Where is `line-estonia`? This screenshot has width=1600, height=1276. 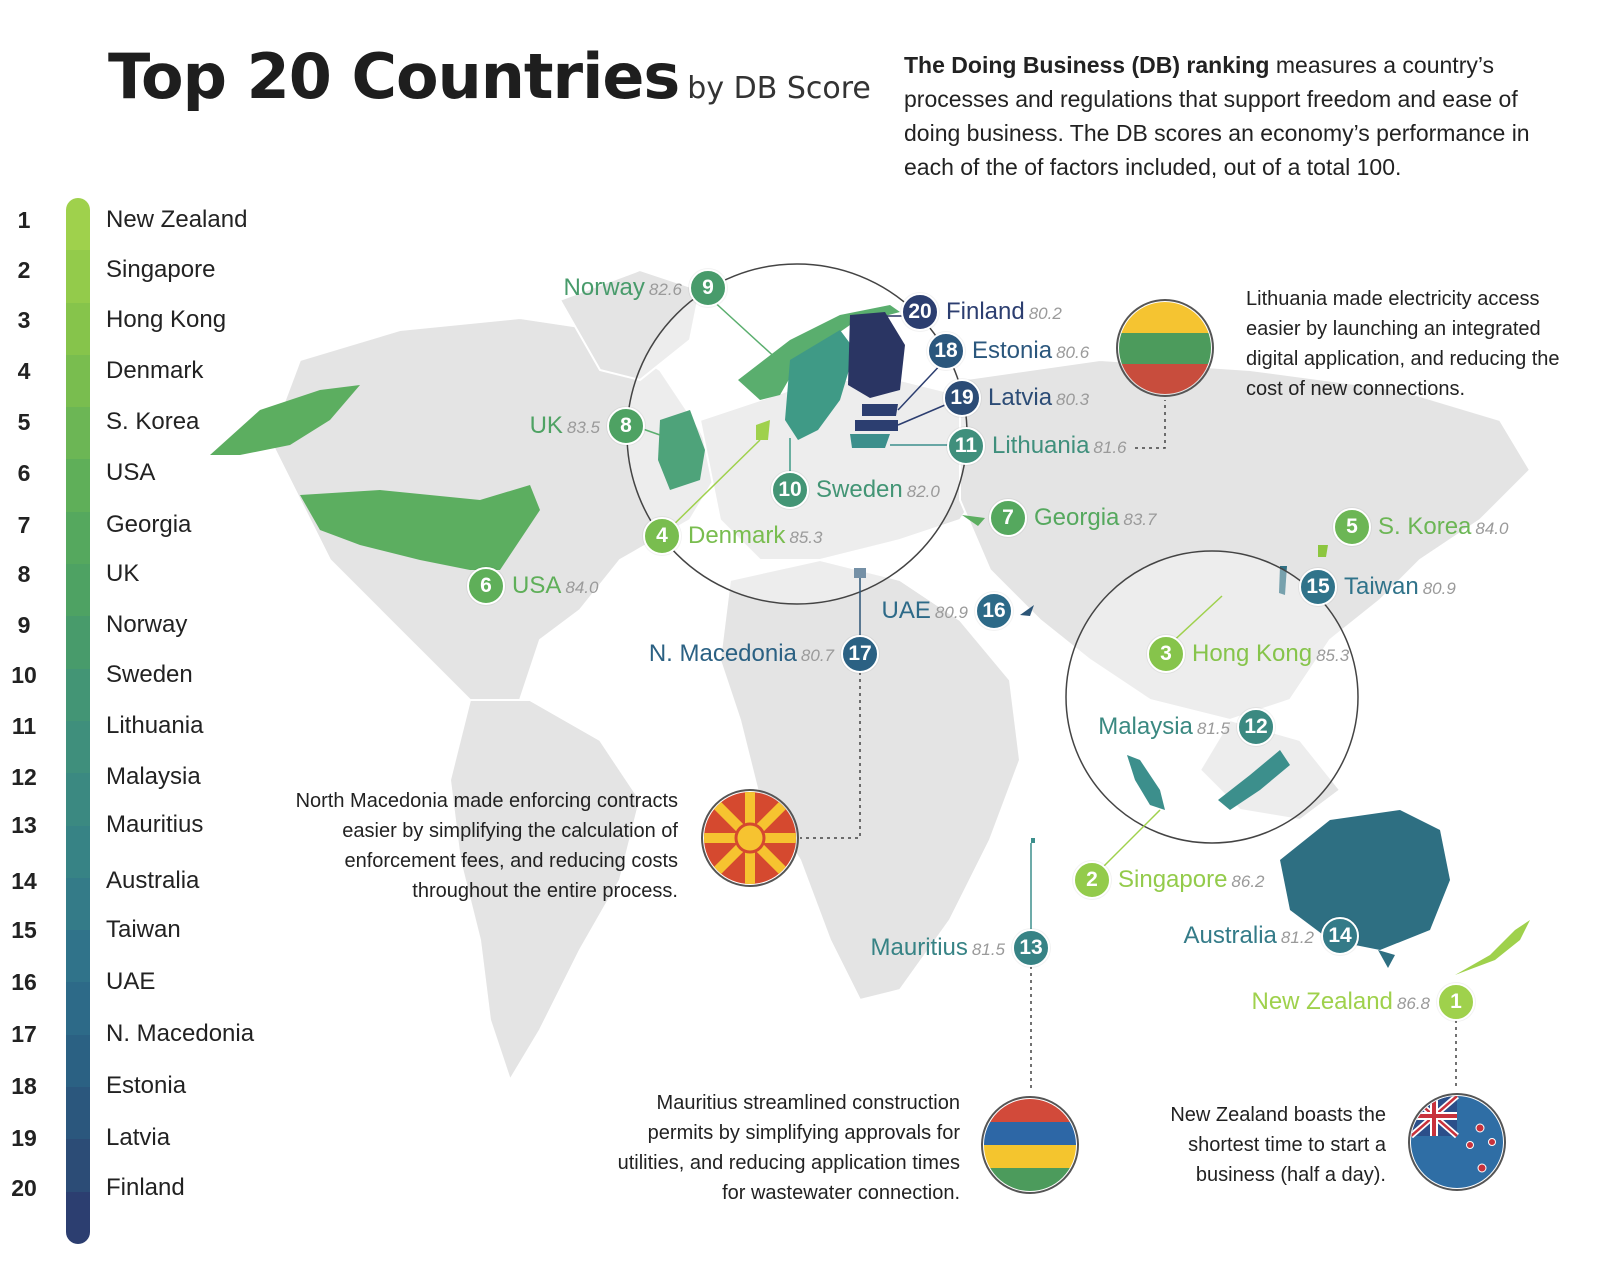 line-estonia is located at coordinates (921, 385).